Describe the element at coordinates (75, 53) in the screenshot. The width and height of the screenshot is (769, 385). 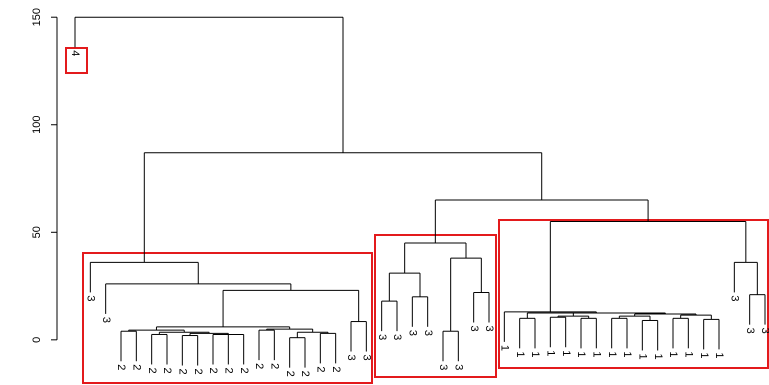
I see `leaf-label: 4` at that location.